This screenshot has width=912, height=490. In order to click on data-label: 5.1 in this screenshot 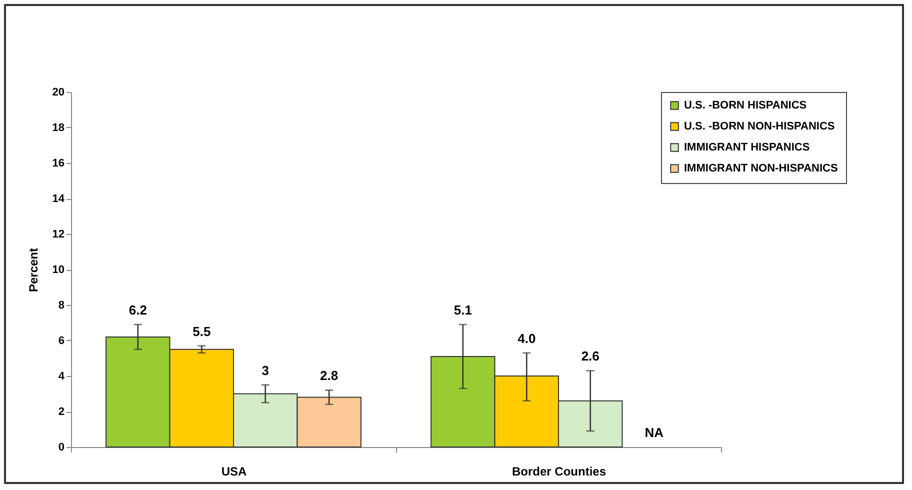, I will do `click(463, 310)`.